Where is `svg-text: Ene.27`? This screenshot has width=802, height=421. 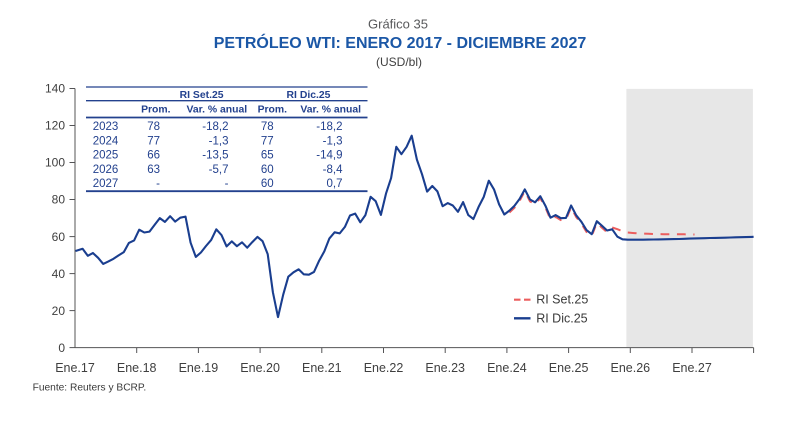
svg-text: Ene.27 is located at coordinates (692, 368).